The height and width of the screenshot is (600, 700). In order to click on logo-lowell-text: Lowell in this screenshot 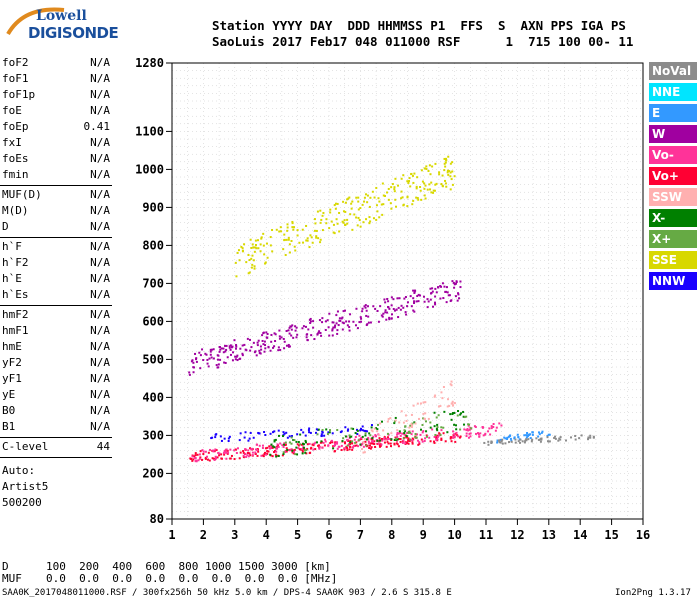, I will do `click(61, 16)`.